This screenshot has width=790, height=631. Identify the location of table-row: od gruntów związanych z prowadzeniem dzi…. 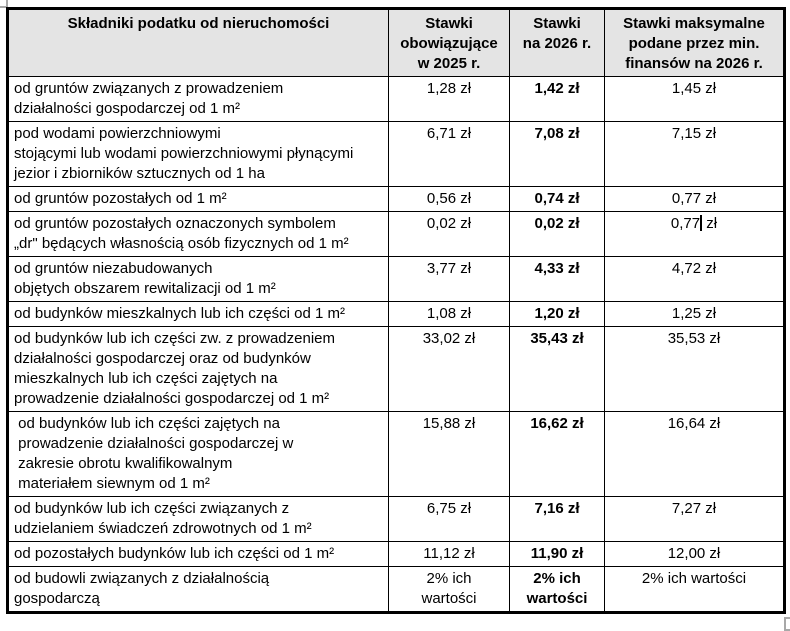
(396, 99).